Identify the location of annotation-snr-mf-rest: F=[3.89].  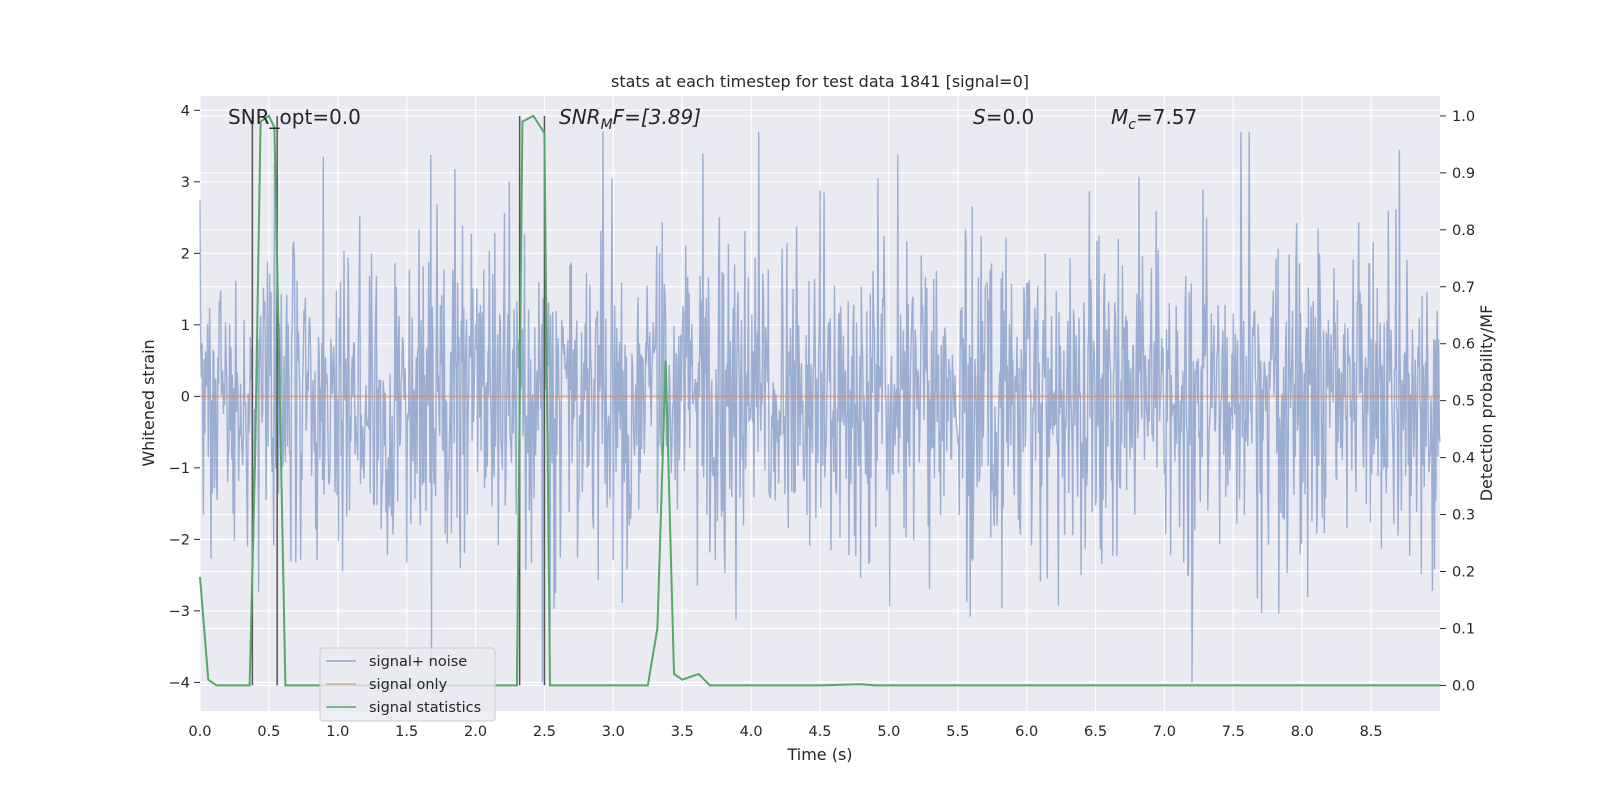
(657, 117).